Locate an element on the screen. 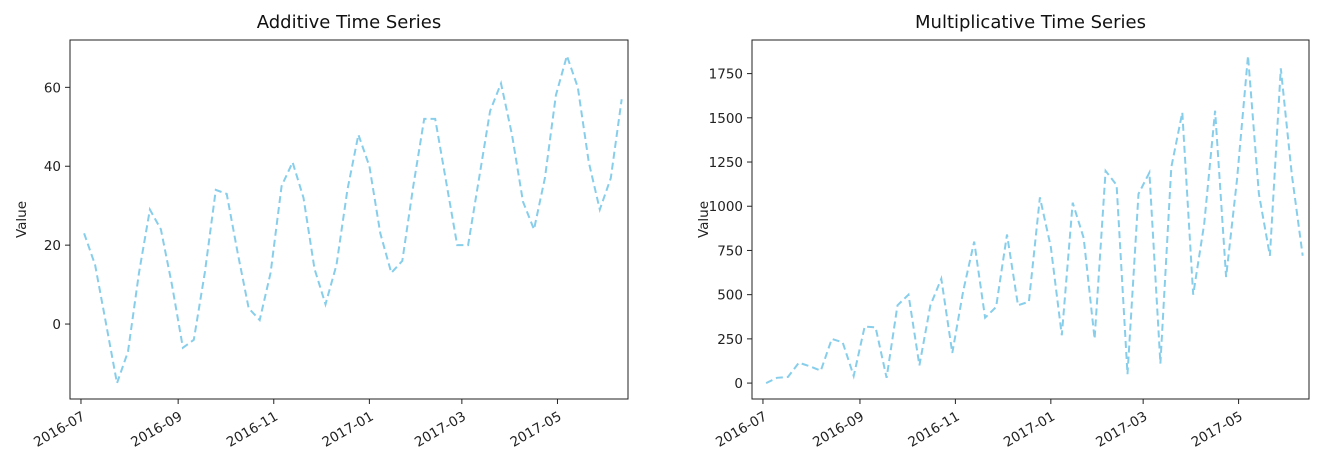  additive-chart-title: Additive Time Series is located at coordinates (349, 22).